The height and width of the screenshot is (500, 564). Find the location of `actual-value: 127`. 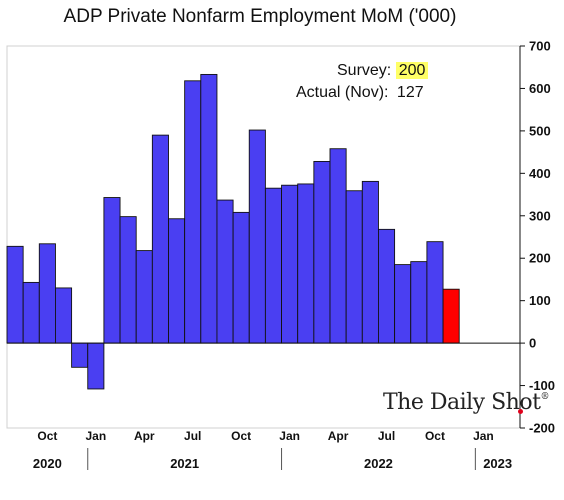

actual-value: 127 is located at coordinates (410, 92).